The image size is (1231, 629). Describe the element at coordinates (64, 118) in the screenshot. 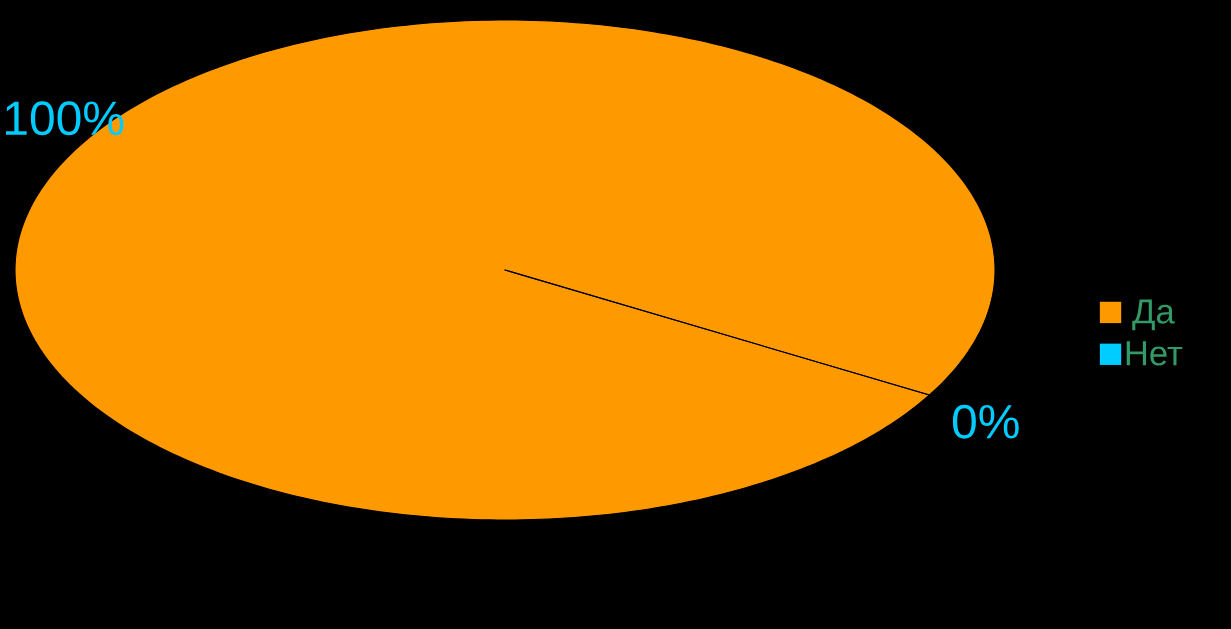

I see `data-label: 100%` at that location.